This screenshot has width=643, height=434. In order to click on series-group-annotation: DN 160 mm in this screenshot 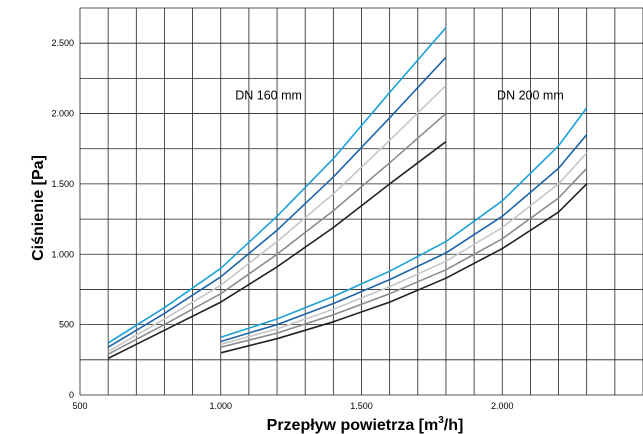, I will do `click(268, 95)`.